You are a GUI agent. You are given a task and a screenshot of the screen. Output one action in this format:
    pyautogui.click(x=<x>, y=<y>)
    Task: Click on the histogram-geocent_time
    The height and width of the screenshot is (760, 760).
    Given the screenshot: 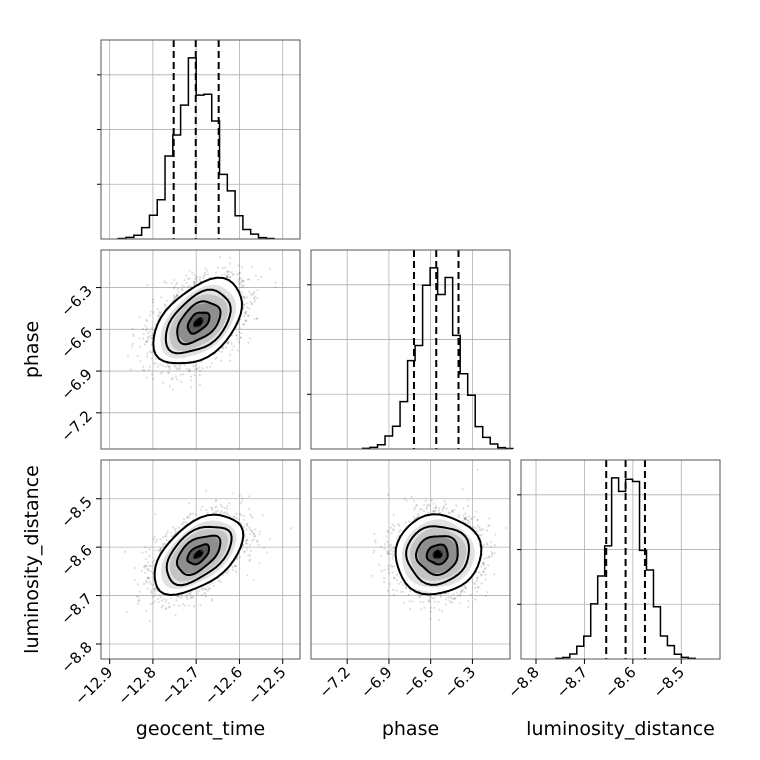 What is the action you would take?
    pyautogui.click(x=199, y=139)
    